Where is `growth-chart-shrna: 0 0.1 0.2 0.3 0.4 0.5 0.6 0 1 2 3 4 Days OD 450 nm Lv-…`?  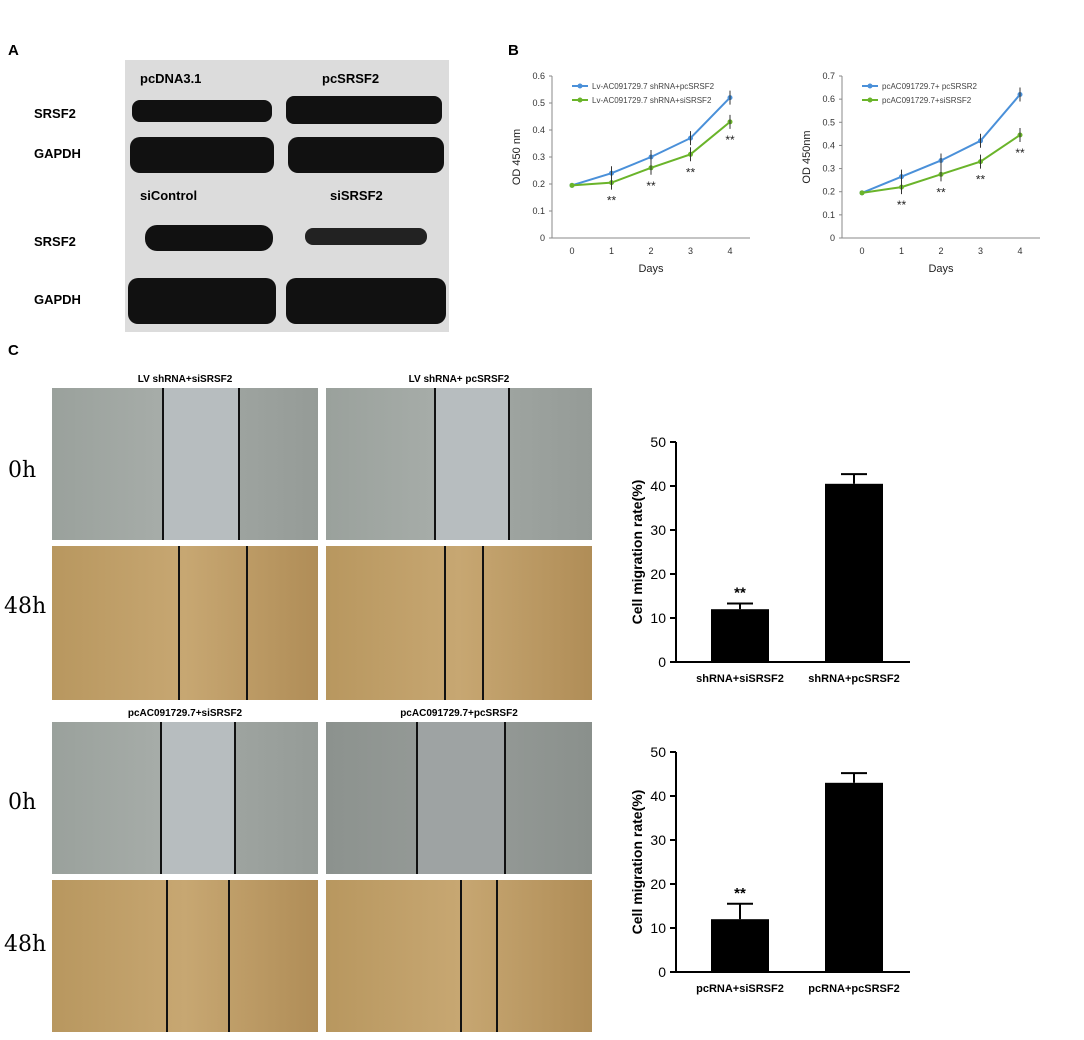
growth-chart-shrna: 0 0.1 0.2 0.3 0.4 0.5 0.6 0 1 2 3 4 Days OD 450 nm Lv-… is located at coordinates (630, 173).